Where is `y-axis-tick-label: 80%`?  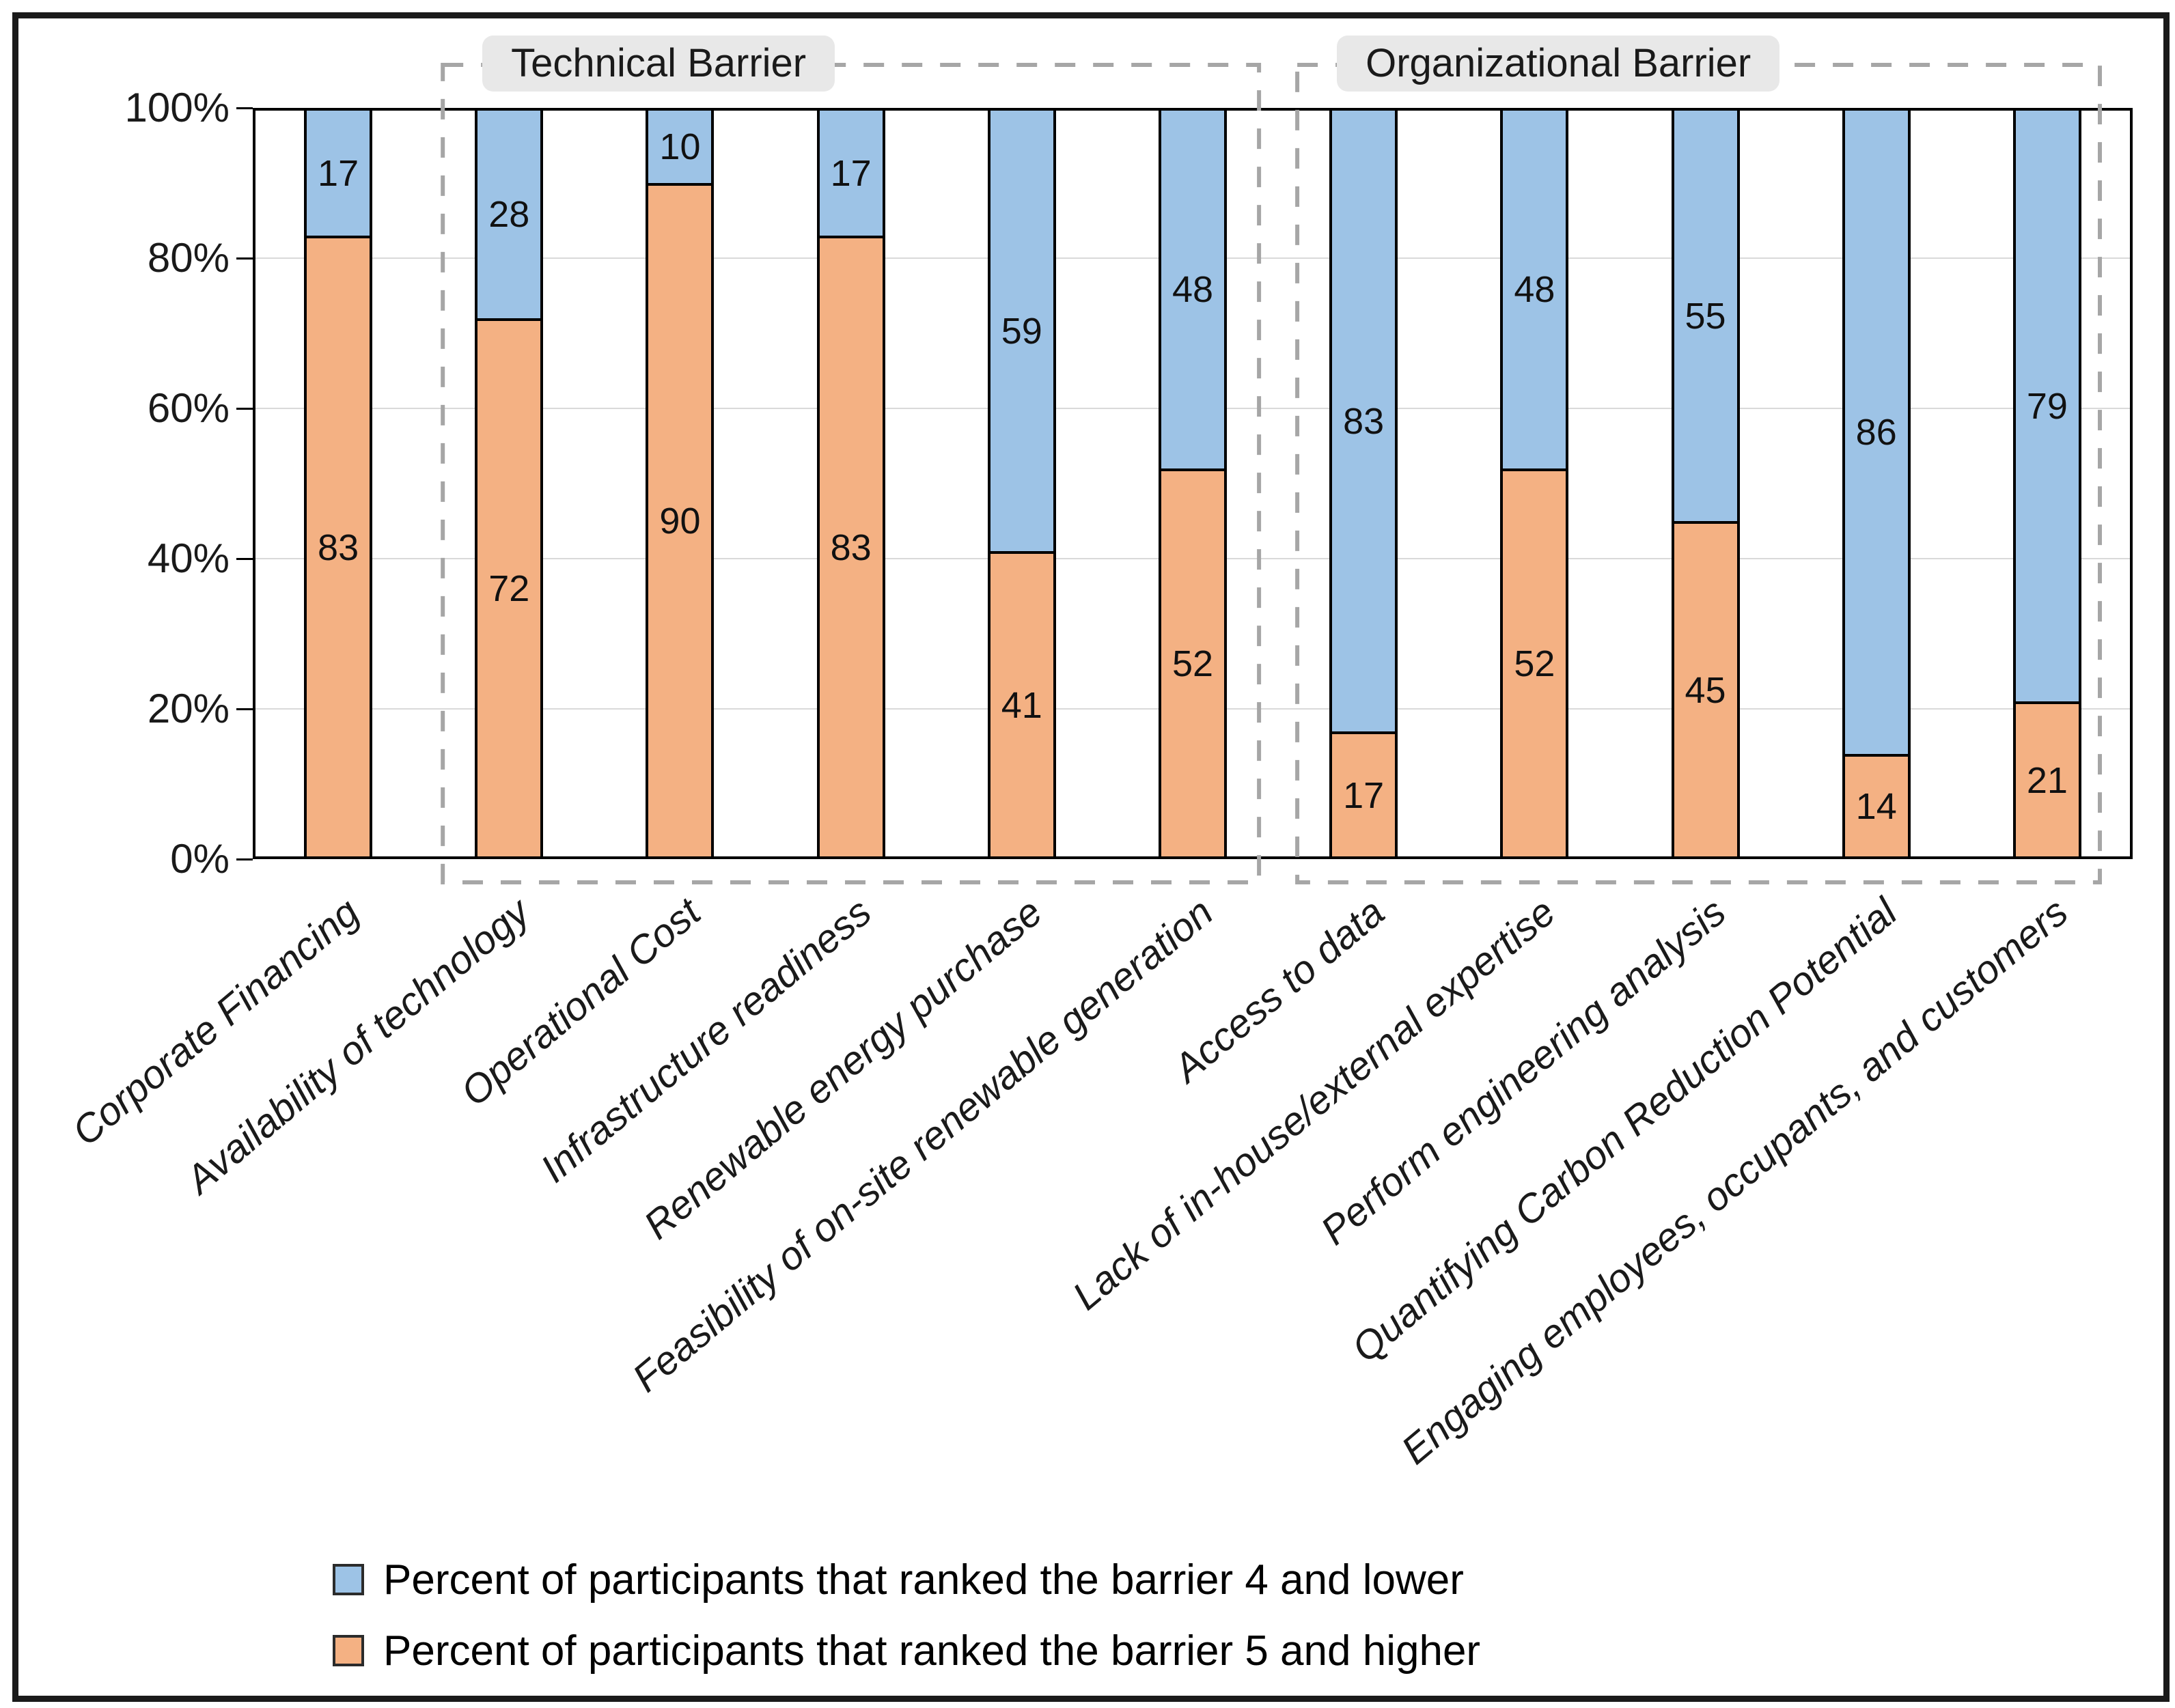 y-axis-tick-label: 80% is located at coordinates (188, 258).